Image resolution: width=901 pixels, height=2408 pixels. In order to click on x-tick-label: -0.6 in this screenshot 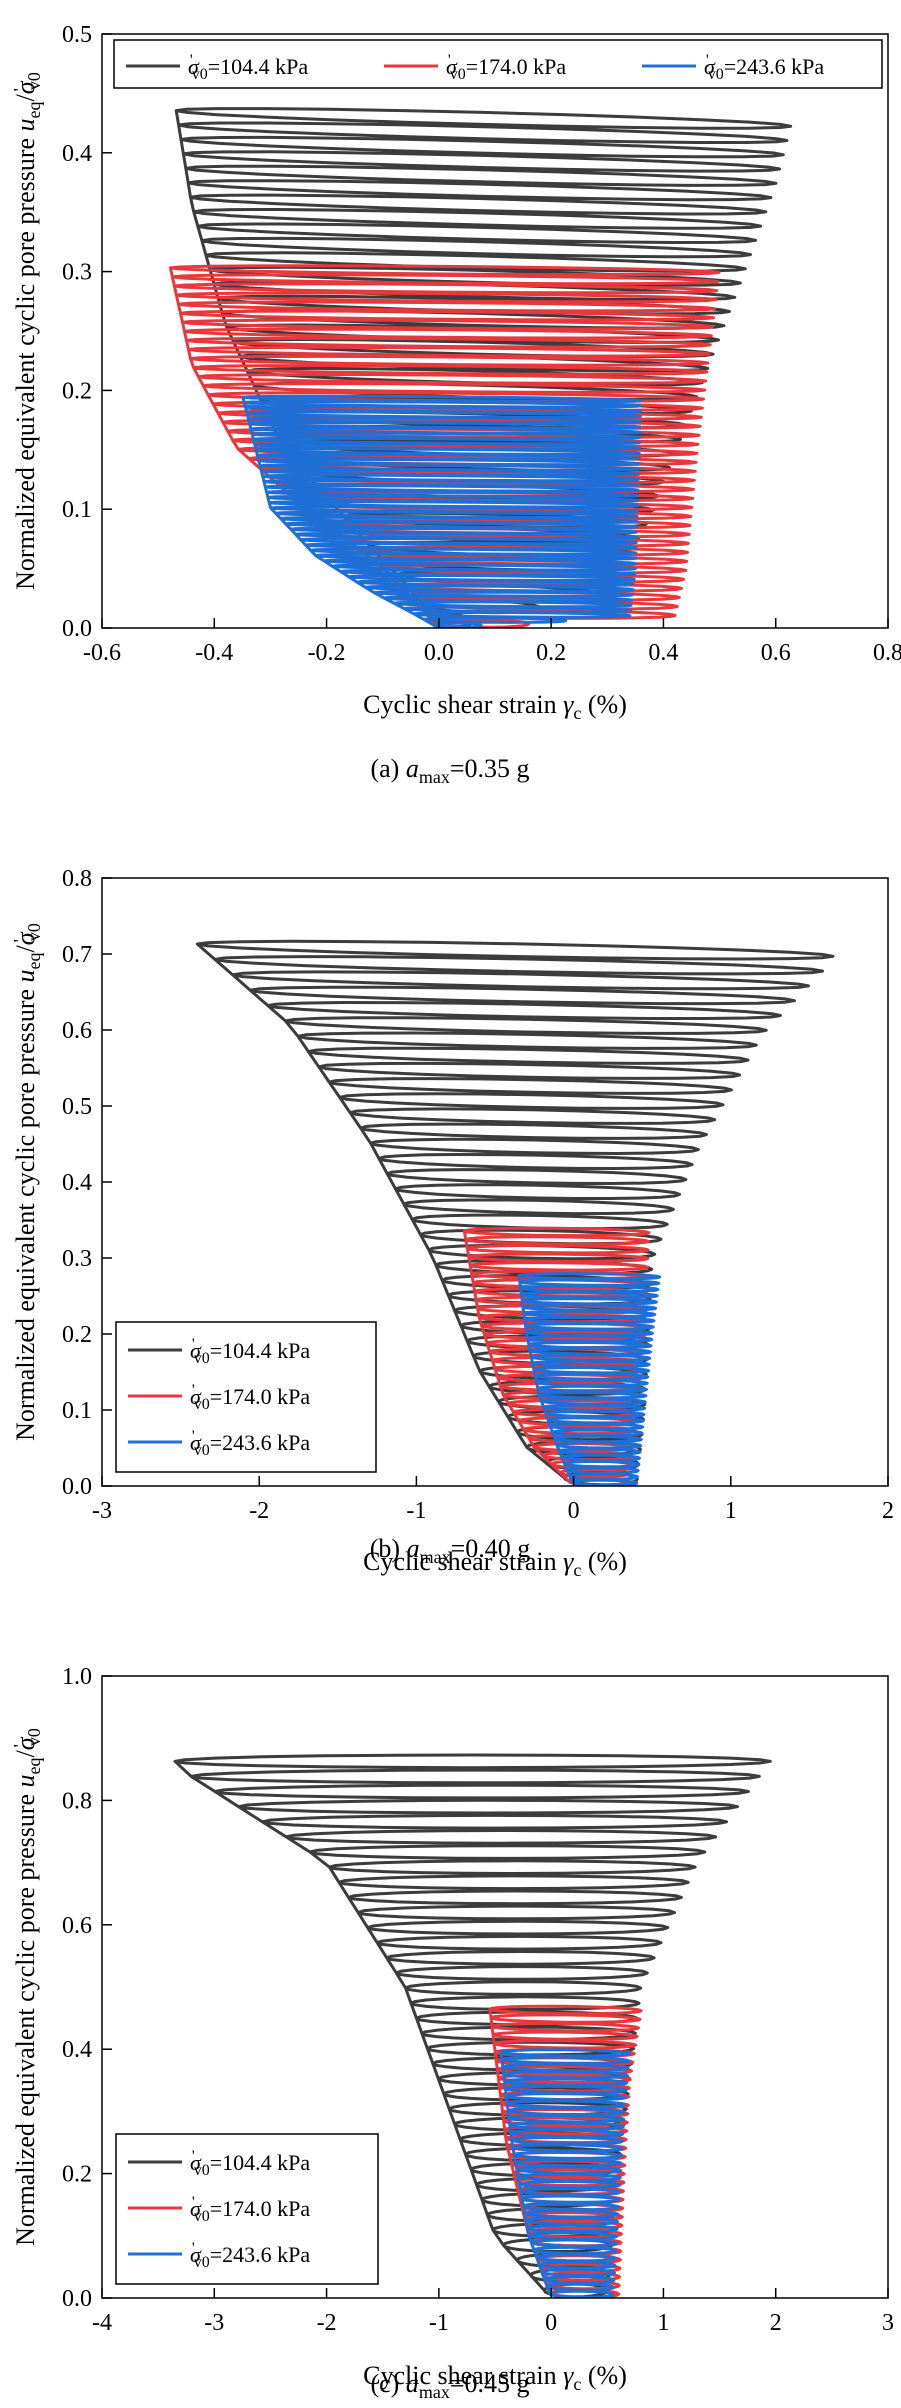, I will do `click(102, 653)`.